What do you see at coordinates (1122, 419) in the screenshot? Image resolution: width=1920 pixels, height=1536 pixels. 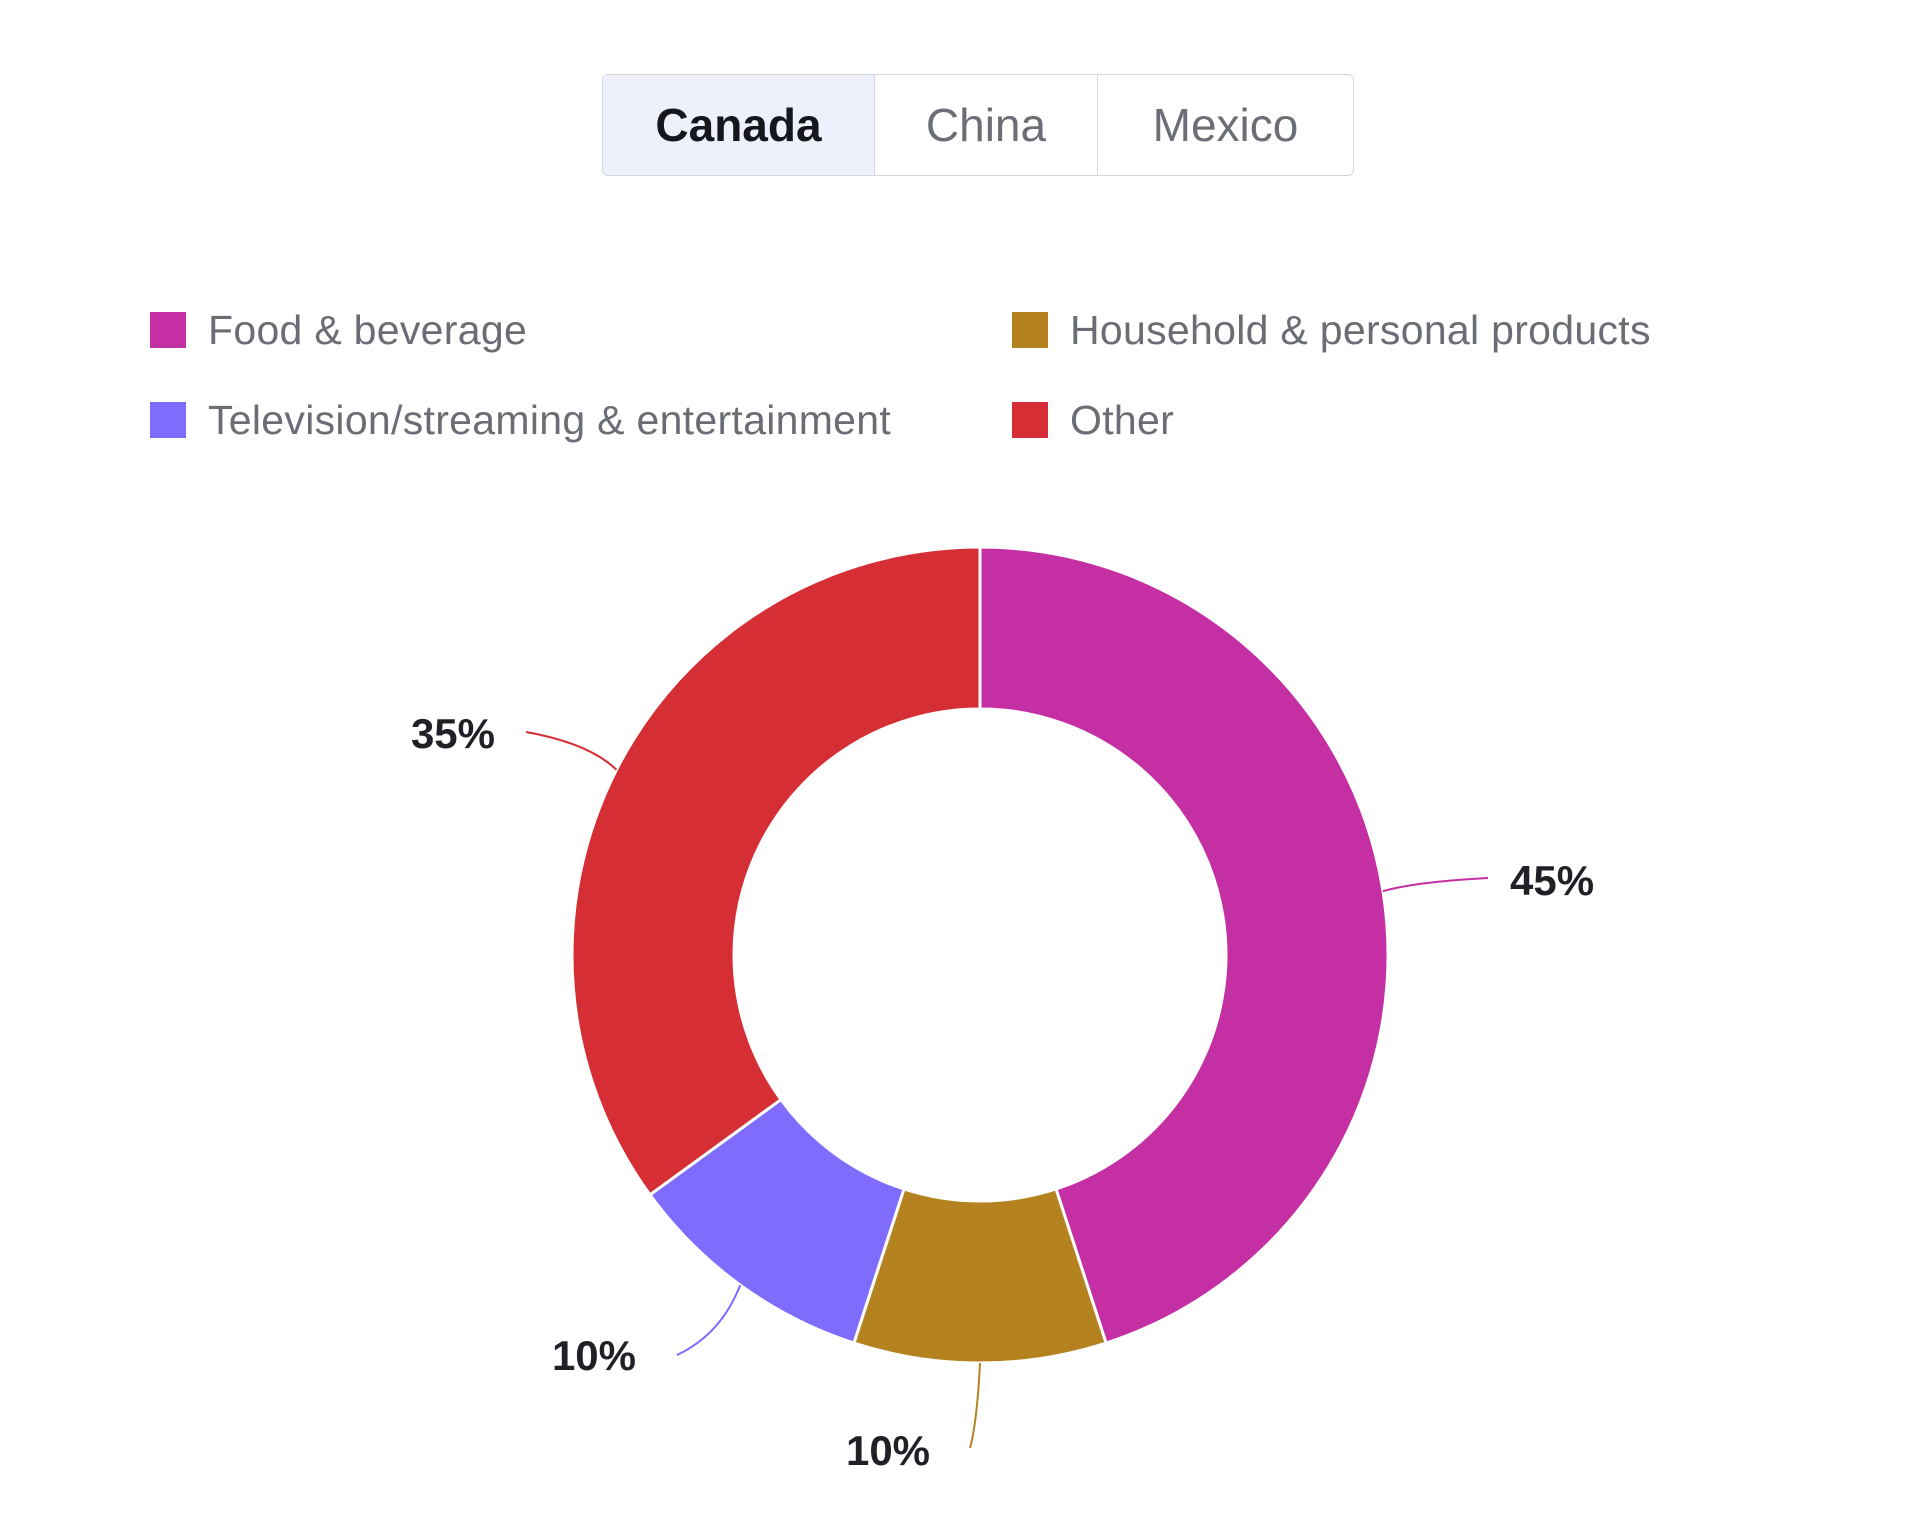 I see `legend-label-other: Other` at bounding box center [1122, 419].